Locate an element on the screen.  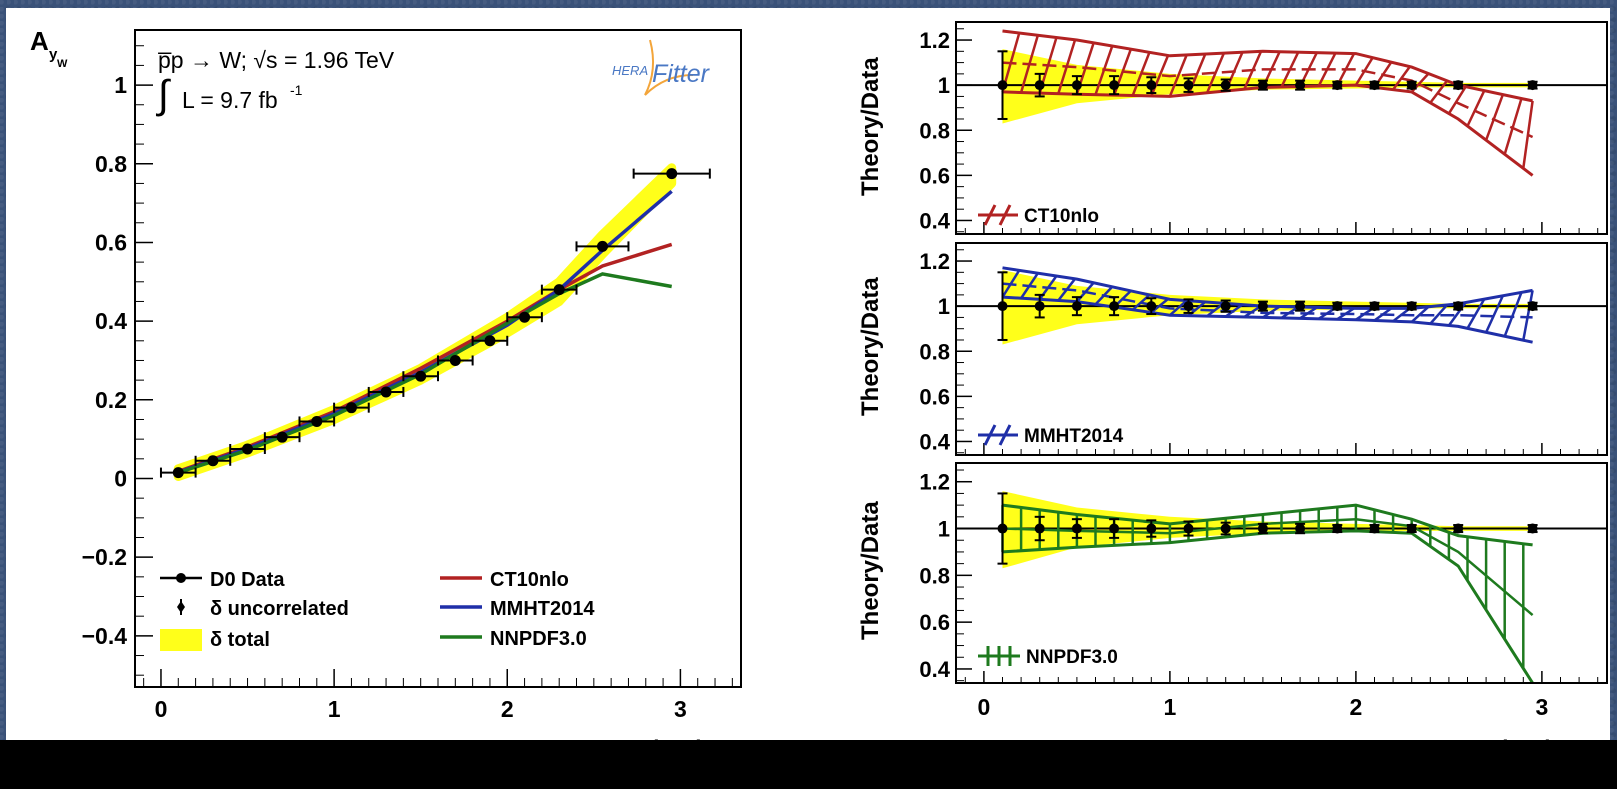
main-x-tick-label: 1 is located at coordinates (334, 709).